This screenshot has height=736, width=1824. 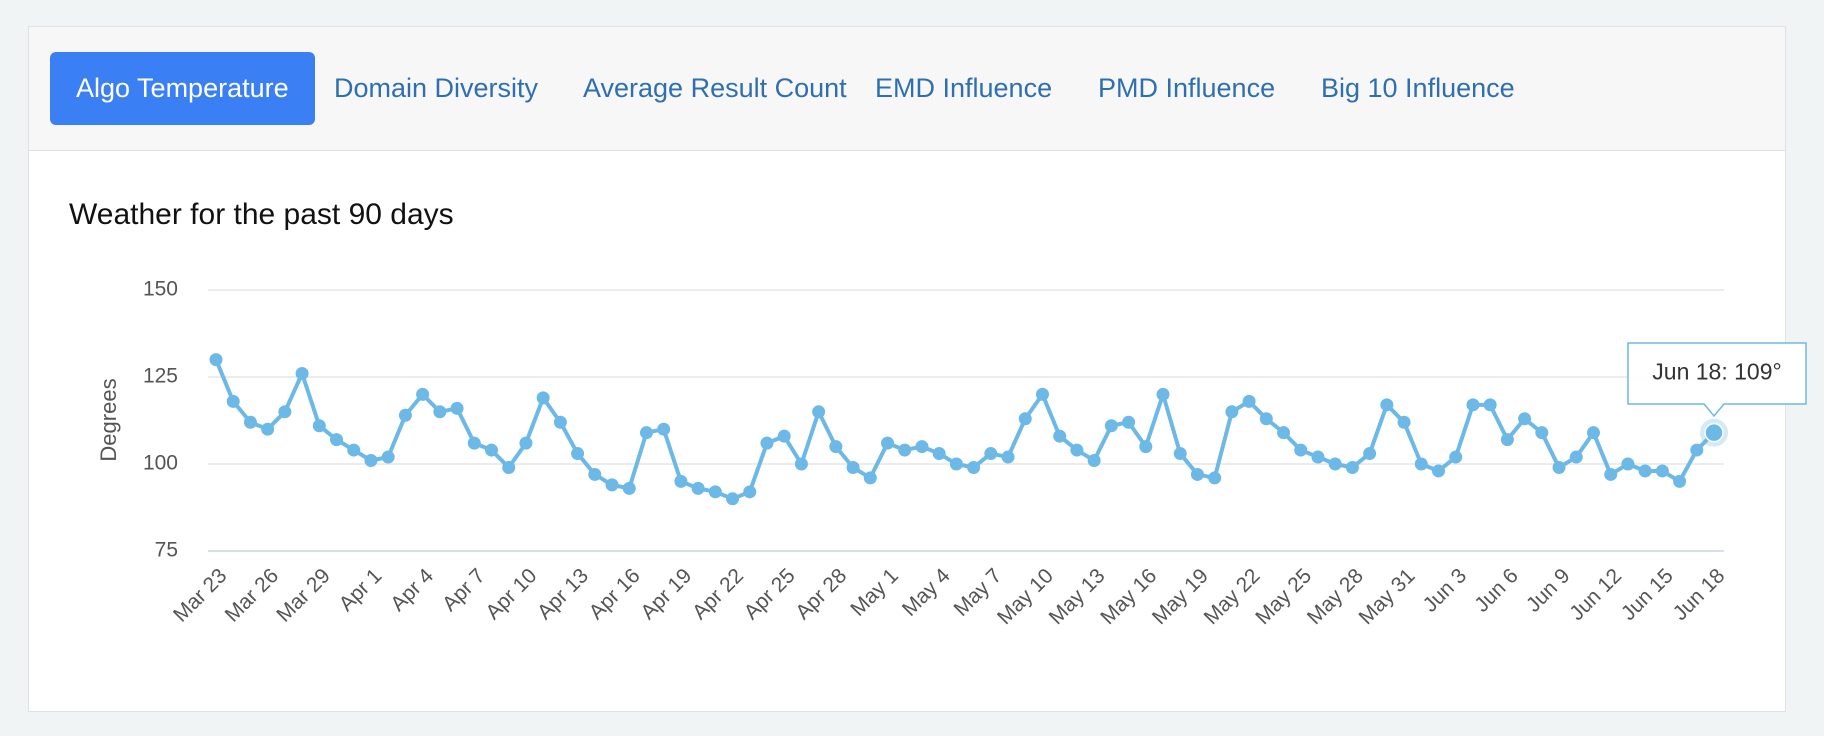 I want to click on x-tick-label: Jun 15, so click(x=1647, y=594).